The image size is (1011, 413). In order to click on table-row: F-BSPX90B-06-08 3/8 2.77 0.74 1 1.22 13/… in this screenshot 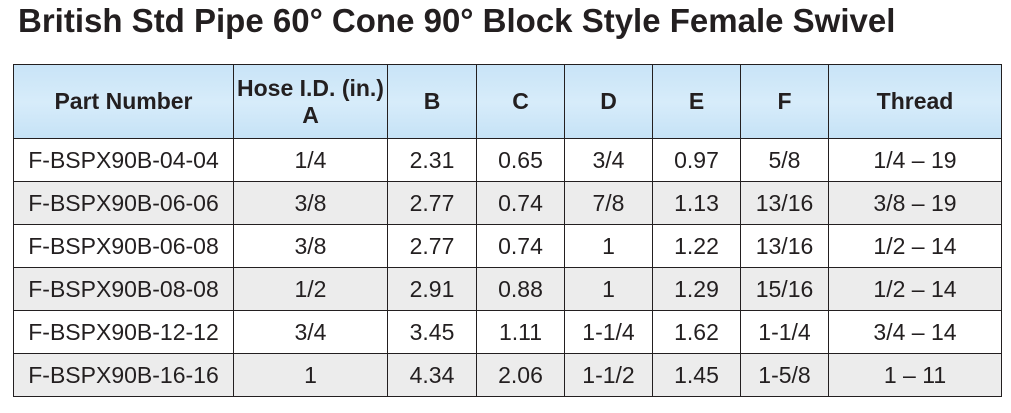, I will do `click(507, 246)`.